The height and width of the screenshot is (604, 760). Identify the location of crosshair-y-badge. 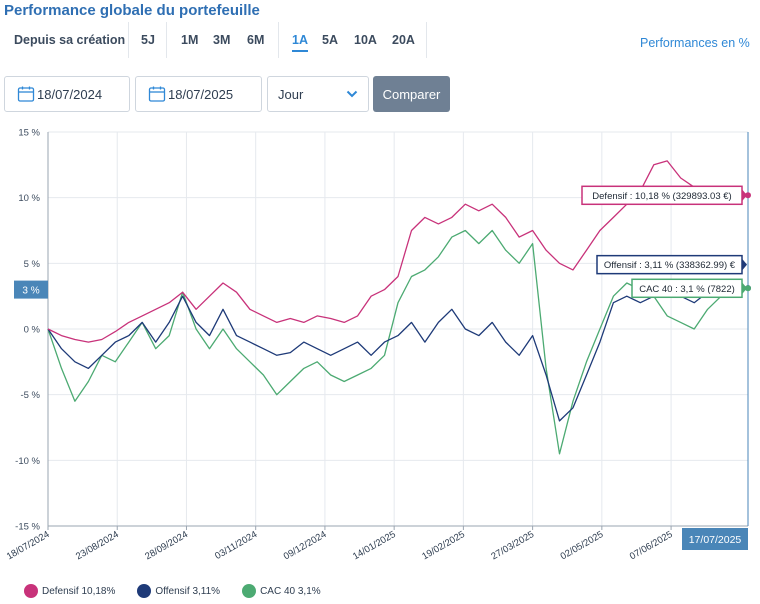
(31, 289).